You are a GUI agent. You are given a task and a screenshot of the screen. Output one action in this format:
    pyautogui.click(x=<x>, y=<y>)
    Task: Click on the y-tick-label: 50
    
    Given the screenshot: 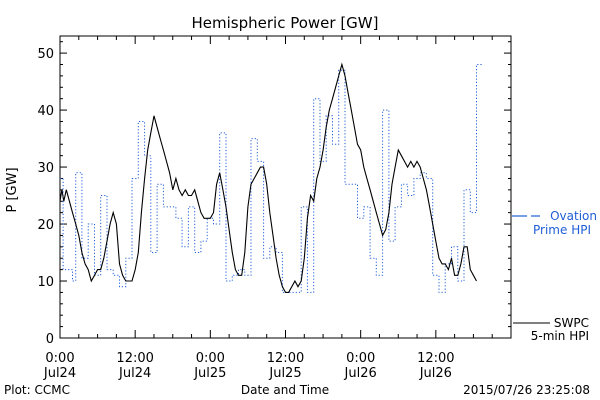 What is the action you would take?
    pyautogui.click(x=45, y=54)
    